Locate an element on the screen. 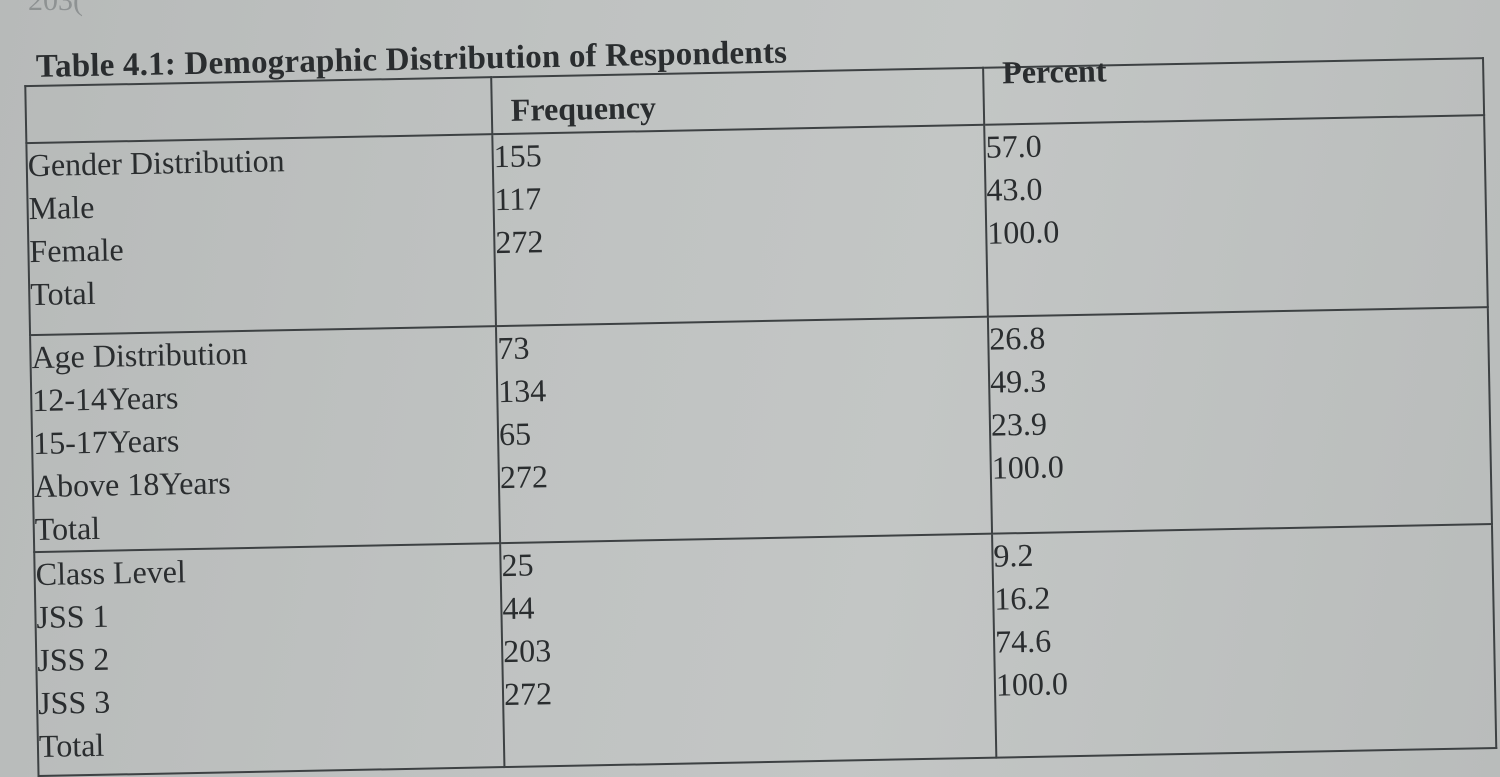  class-percent-cell: 9.2 16.2 74.6 100.0 is located at coordinates (1244, 641).